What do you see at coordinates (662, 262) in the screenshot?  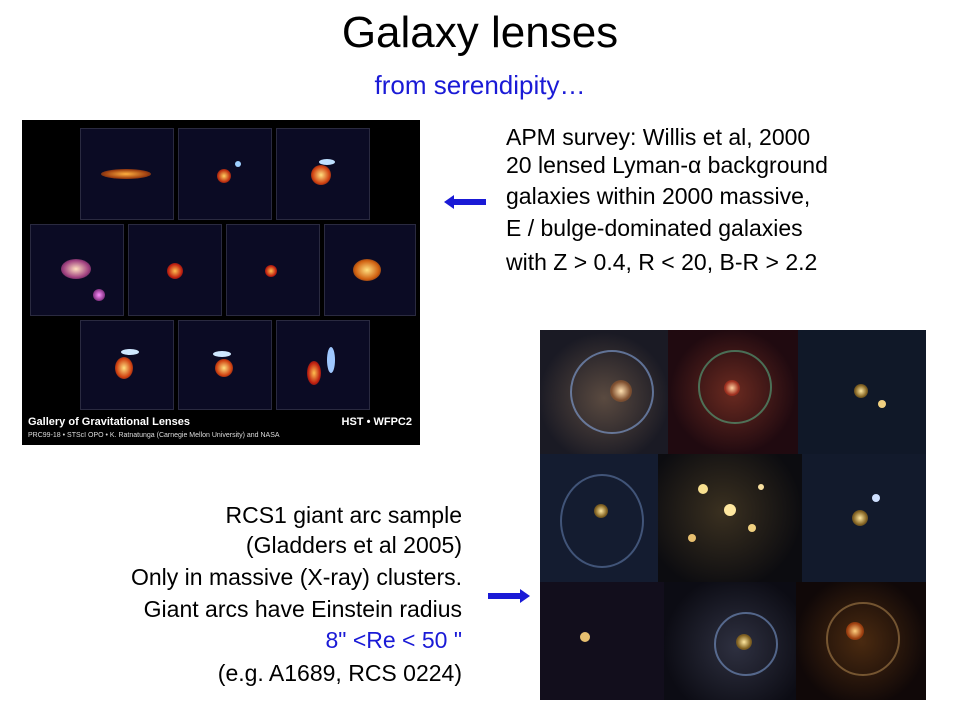 I see `apm-line-5: with Z > 0.4, R < 20, B-R > 2.2` at bounding box center [662, 262].